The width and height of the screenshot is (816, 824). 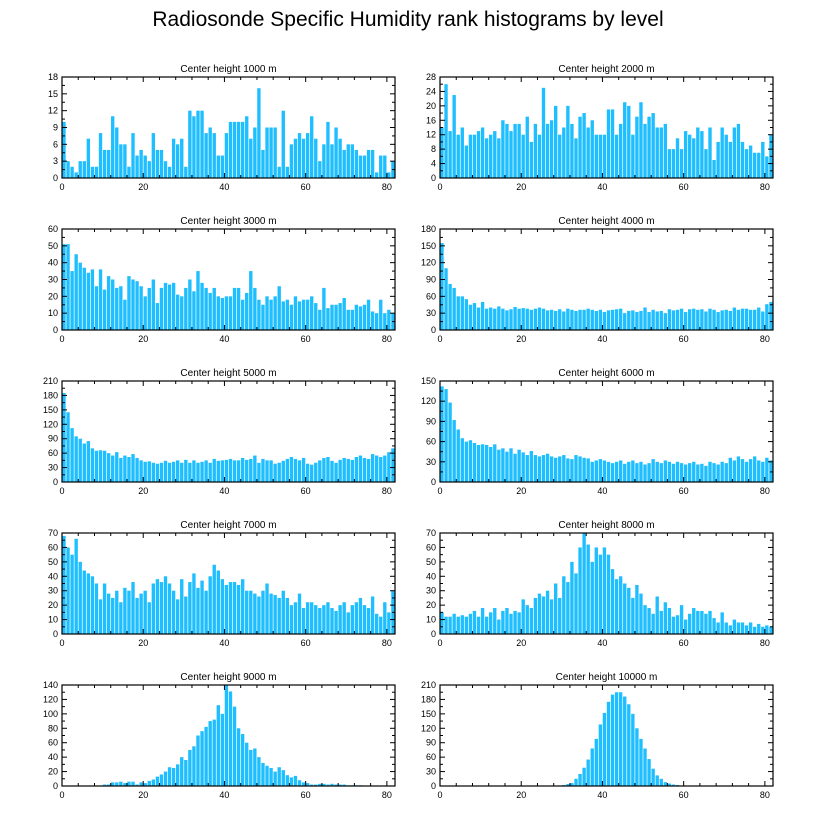 I want to click on y-tick-label: 9, so click(x=55, y=128).